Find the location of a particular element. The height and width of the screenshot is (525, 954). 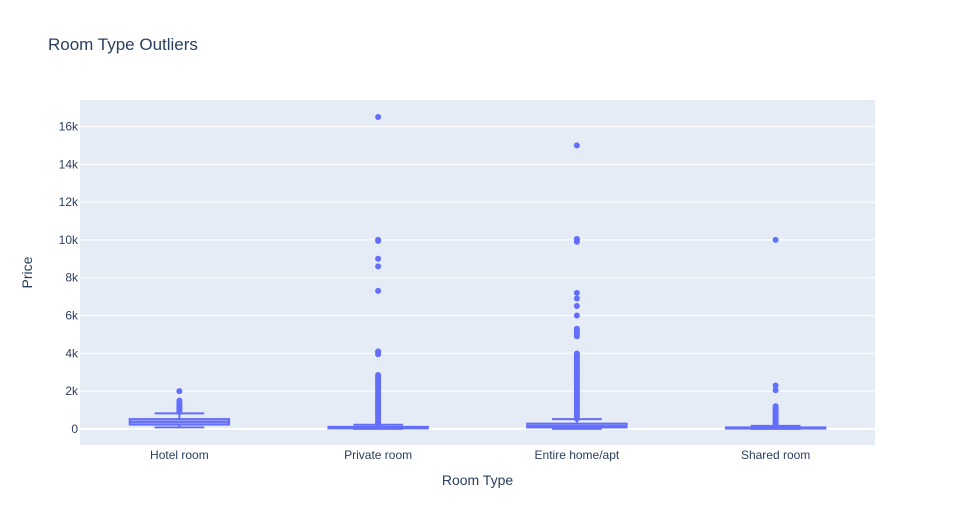

y-axis-title: Price is located at coordinates (27, 272).